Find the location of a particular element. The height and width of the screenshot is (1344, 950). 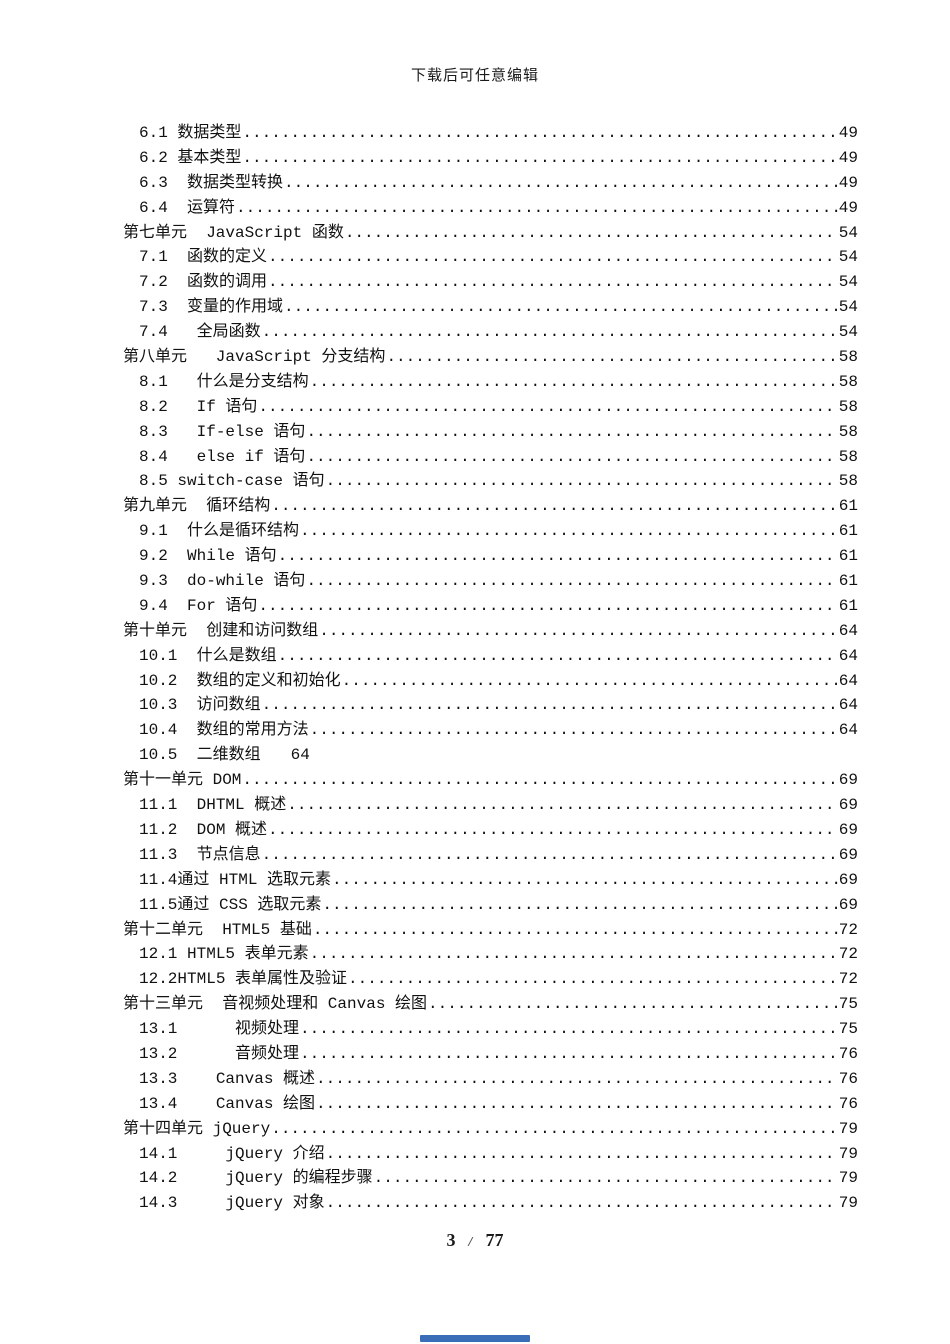

toc-entry: 13.2 音频处理 76 is located at coordinates (429, 1054).